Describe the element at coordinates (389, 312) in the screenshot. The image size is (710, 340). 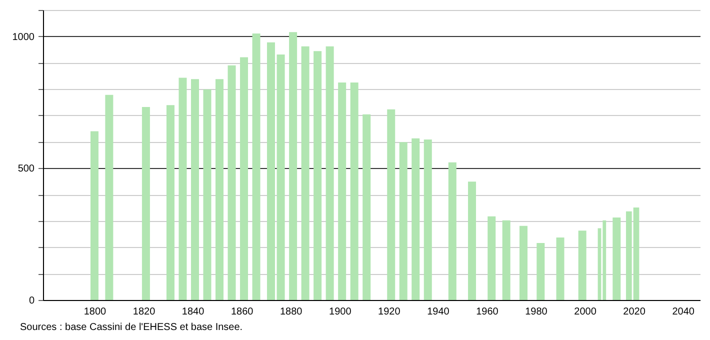
I see `x-tick-label: 1920` at that location.